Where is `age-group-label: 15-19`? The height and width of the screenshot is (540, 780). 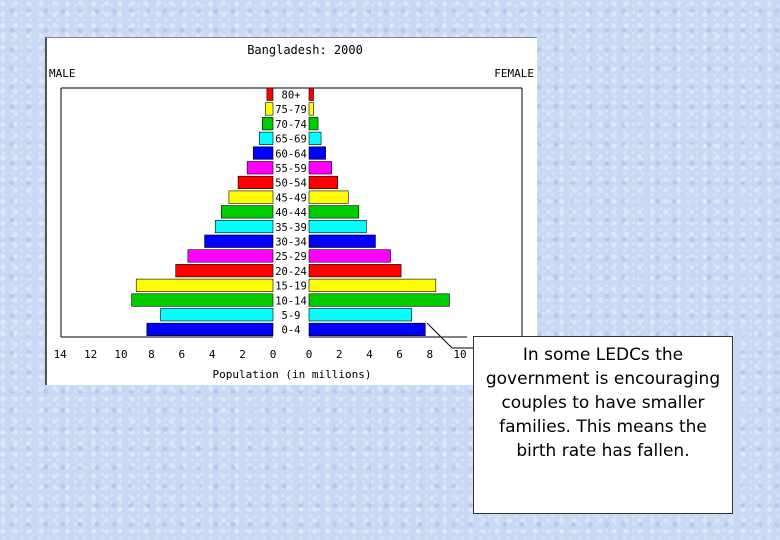 age-group-label: 15-19 is located at coordinates (291, 287).